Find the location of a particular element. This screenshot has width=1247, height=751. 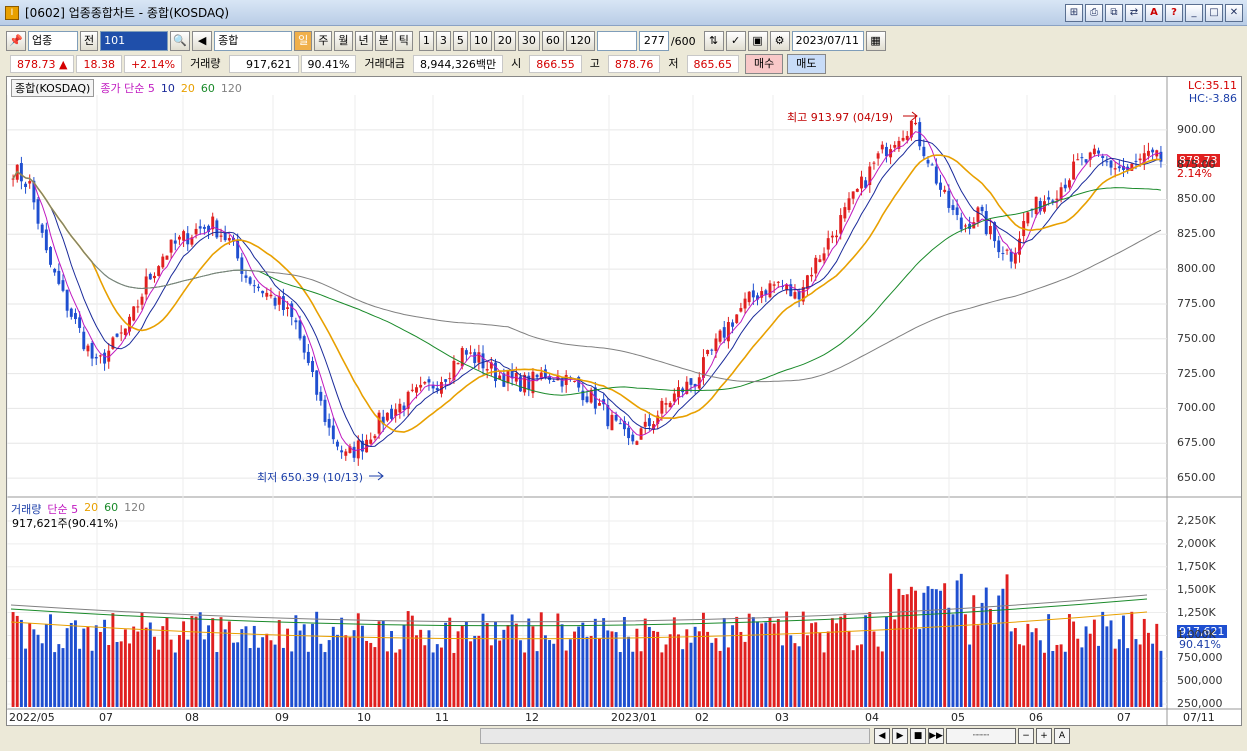

nav-prev-button: ◀ is located at coordinates (882, 736).